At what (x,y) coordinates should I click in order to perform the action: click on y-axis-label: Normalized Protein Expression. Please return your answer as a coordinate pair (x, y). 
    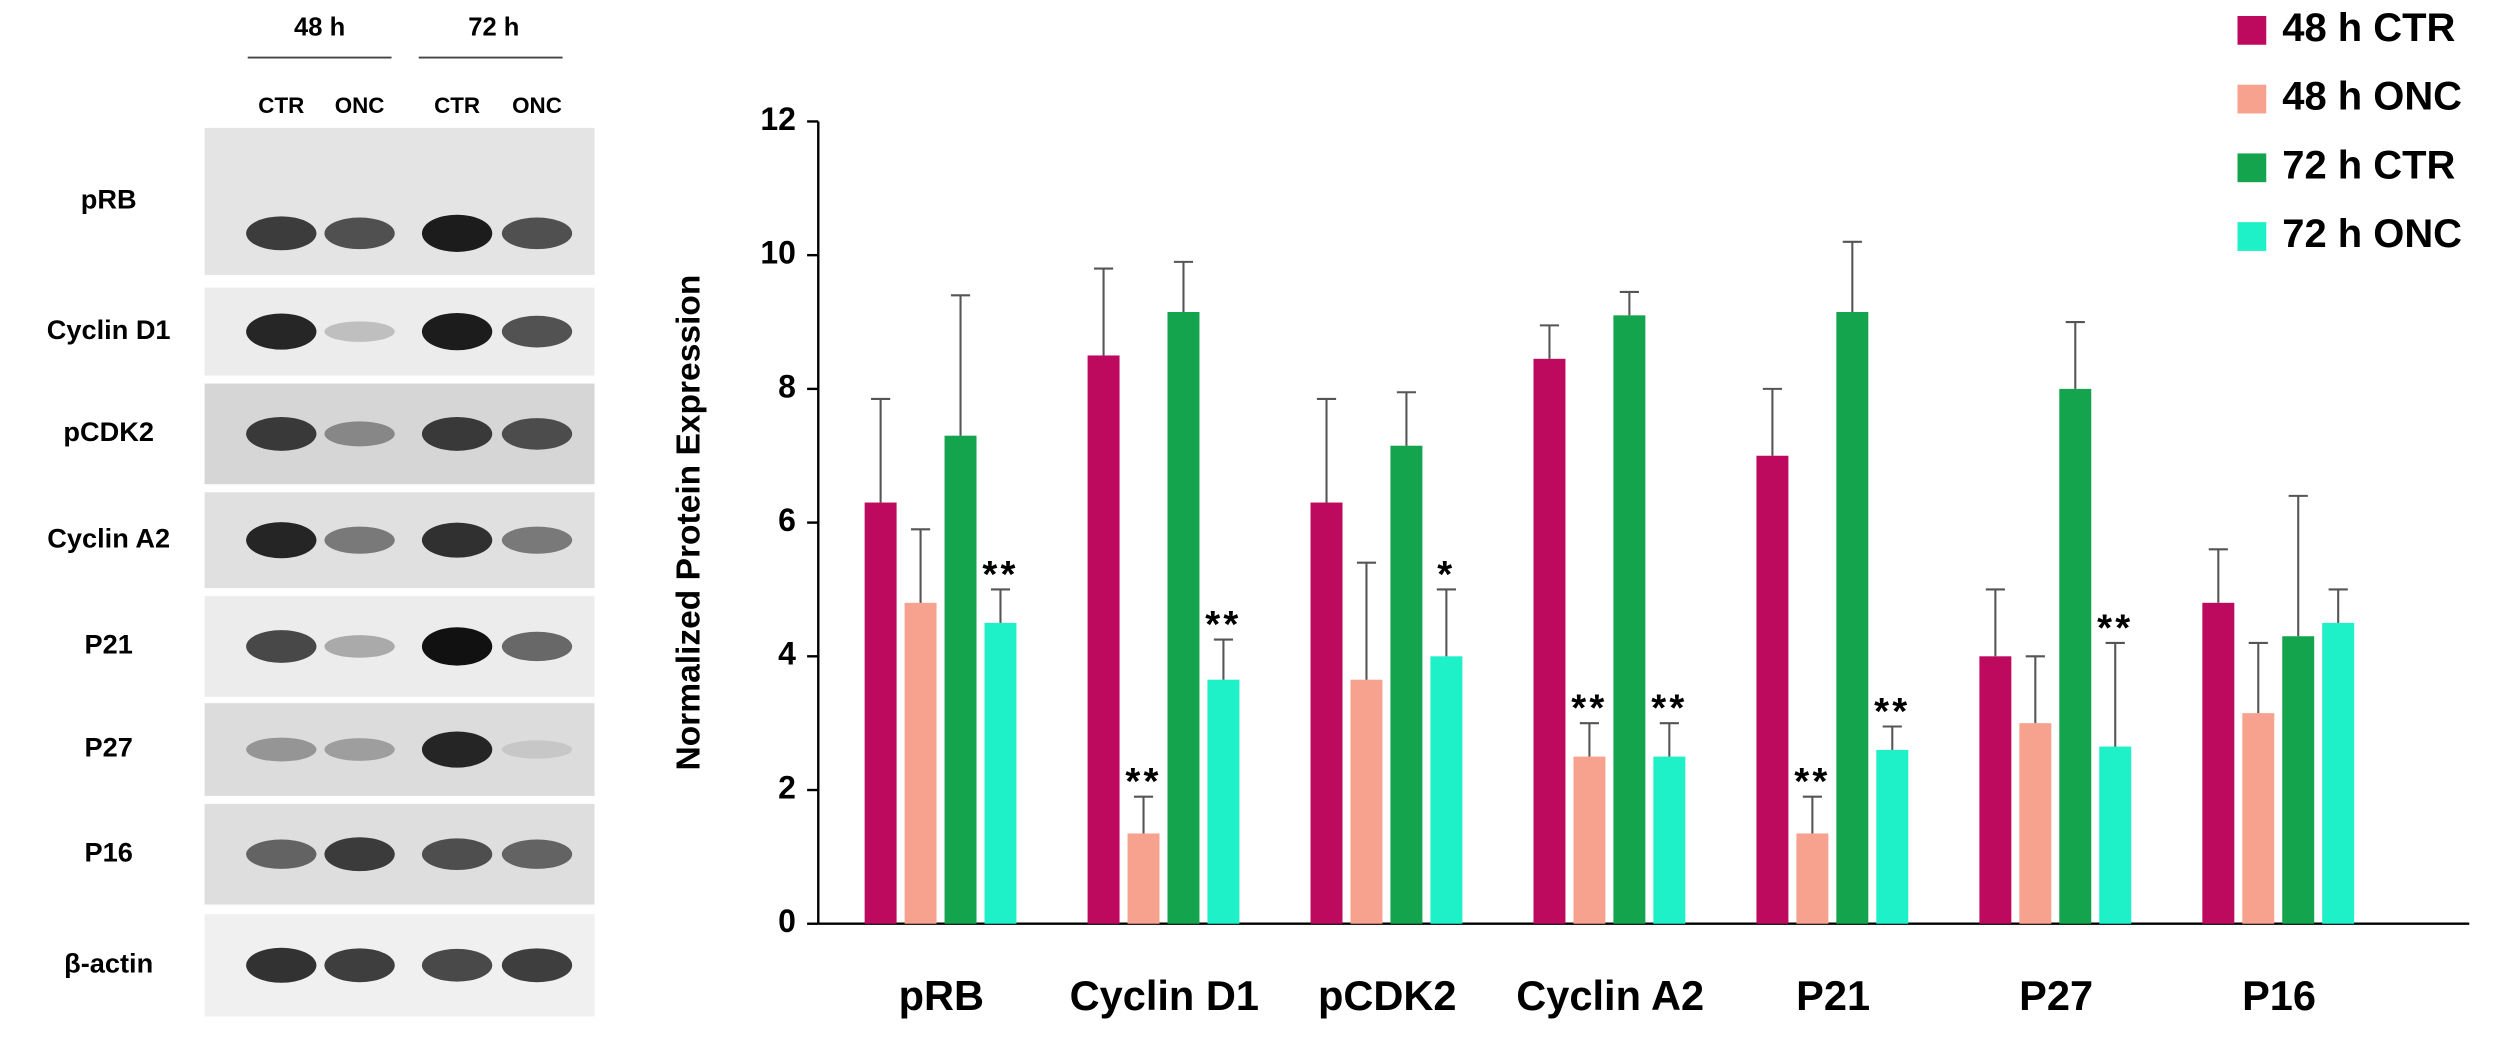
    Looking at the image, I should click on (688, 523).